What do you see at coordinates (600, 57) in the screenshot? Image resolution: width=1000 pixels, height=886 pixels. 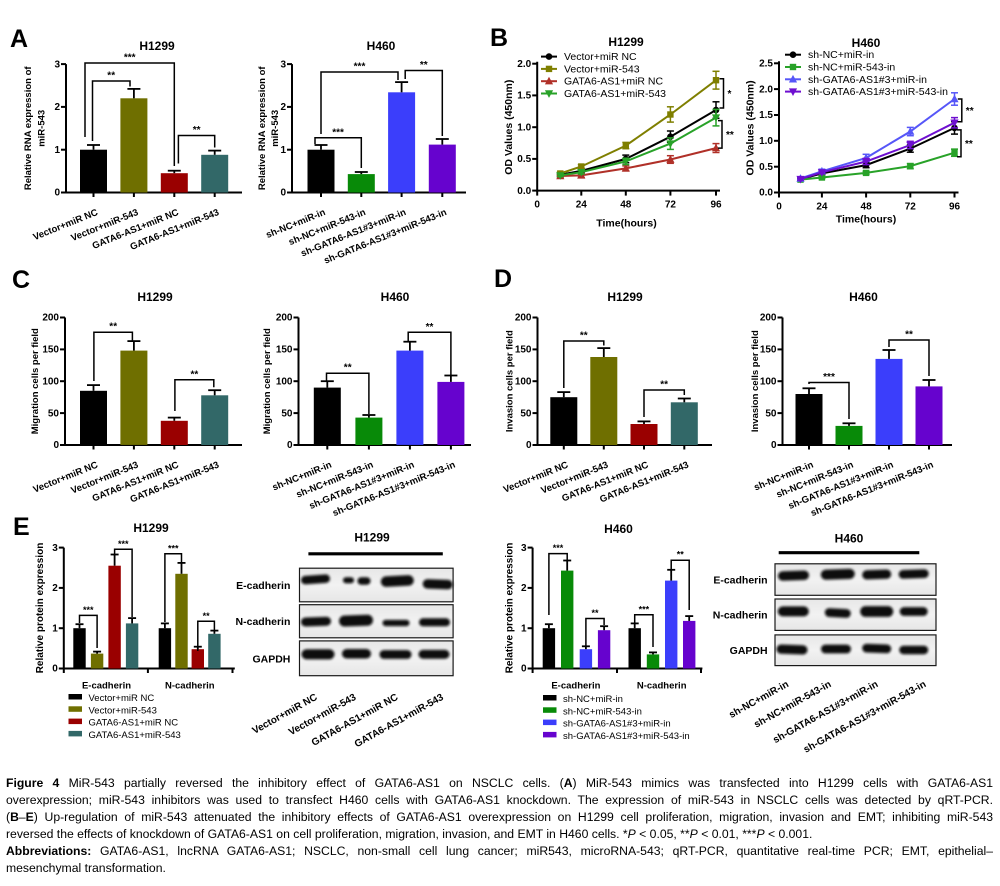 I see `svg-text: Vector+miR NC` at bounding box center [600, 57].